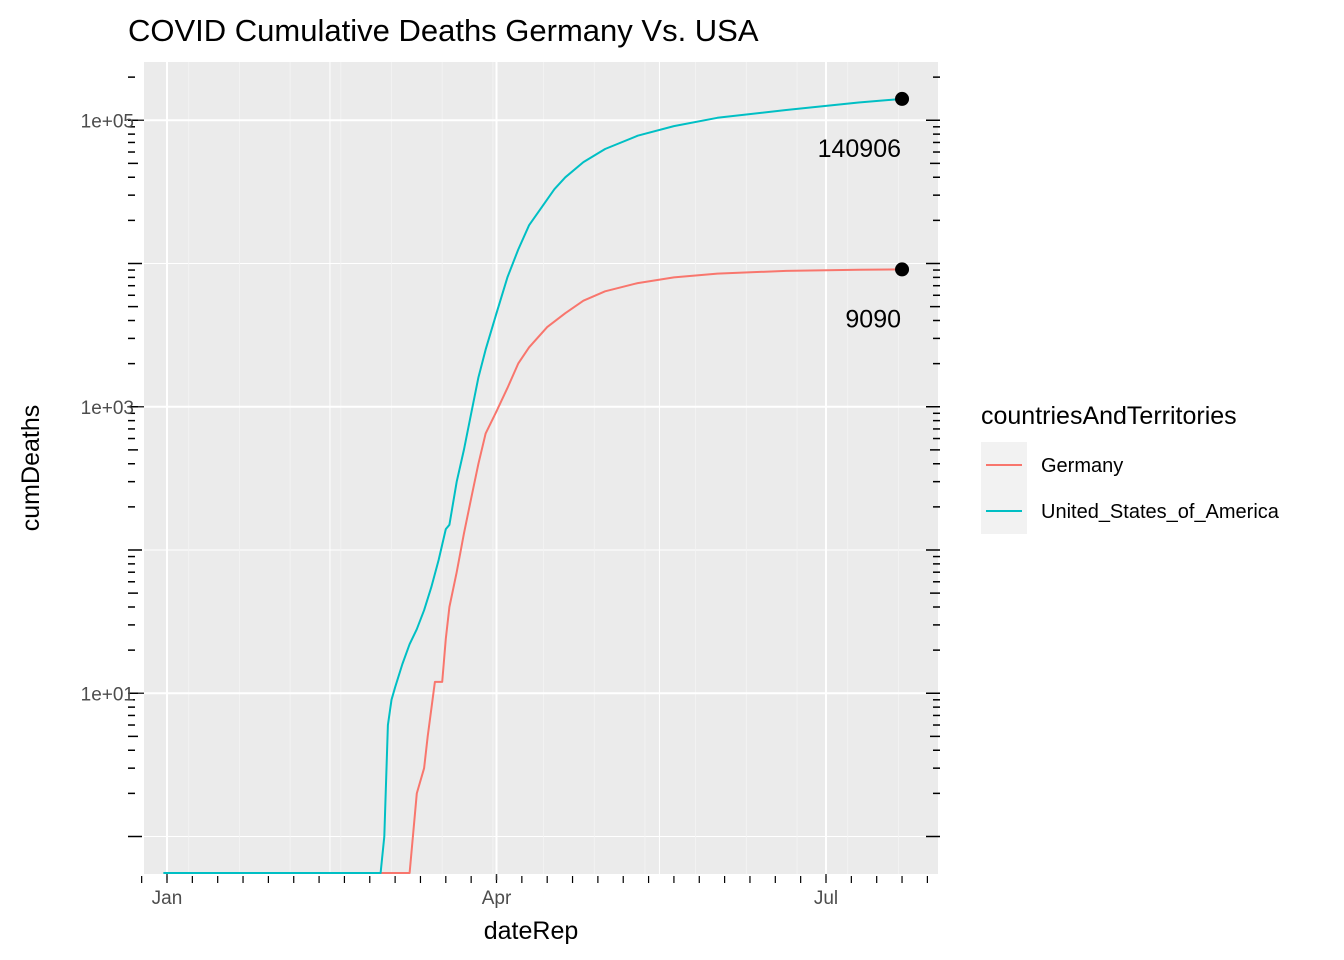 The image size is (1344, 960). What do you see at coordinates (864, 212) in the screenshot?
I see `end-points-layer: 140906 9090` at bounding box center [864, 212].